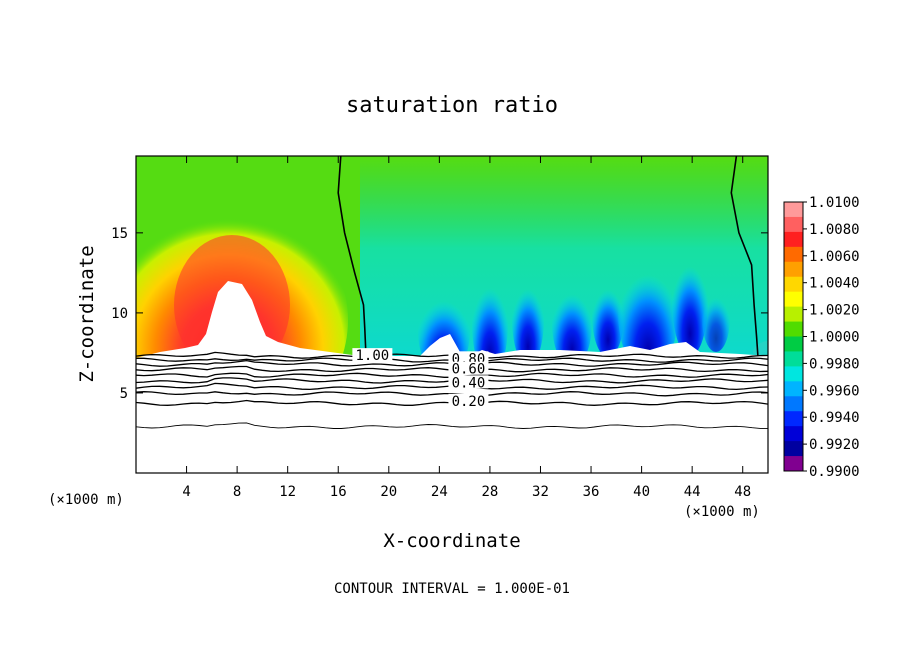 This screenshot has width=904, height=654. What do you see at coordinates (834, 284) in the screenshot?
I see `colorbar-label: 1.0040` at bounding box center [834, 284].